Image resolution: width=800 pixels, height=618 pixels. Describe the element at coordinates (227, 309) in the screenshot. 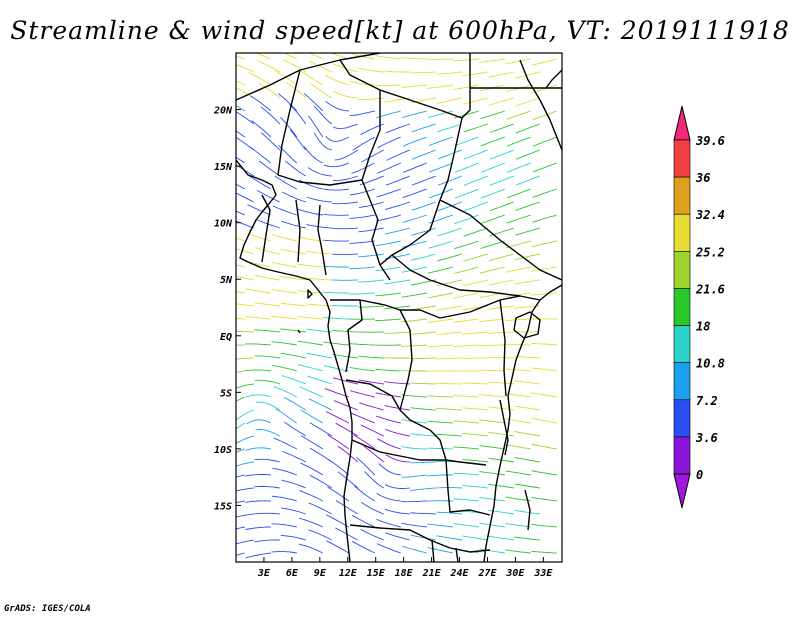

I see `lat-axis: 20N 15N 10N 5N EQ 5S 10S 15S` at that location.